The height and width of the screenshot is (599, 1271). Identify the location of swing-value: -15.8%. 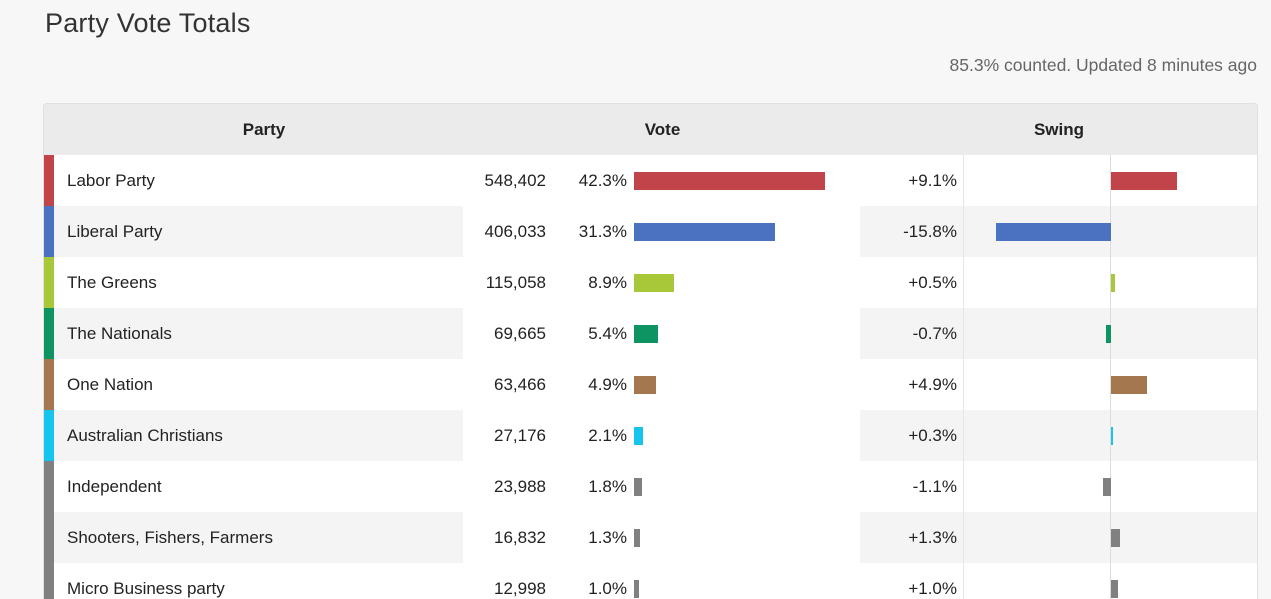
(930, 231).